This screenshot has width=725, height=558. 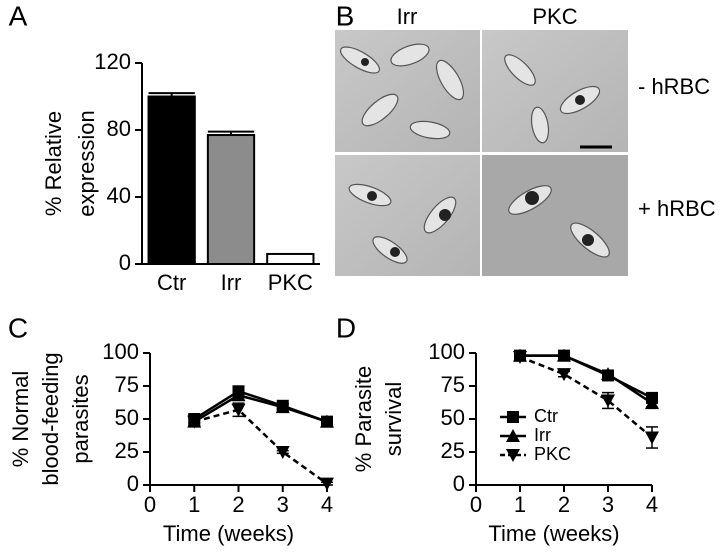 I want to click on panel-letter: C, so click(x=18, y=327).